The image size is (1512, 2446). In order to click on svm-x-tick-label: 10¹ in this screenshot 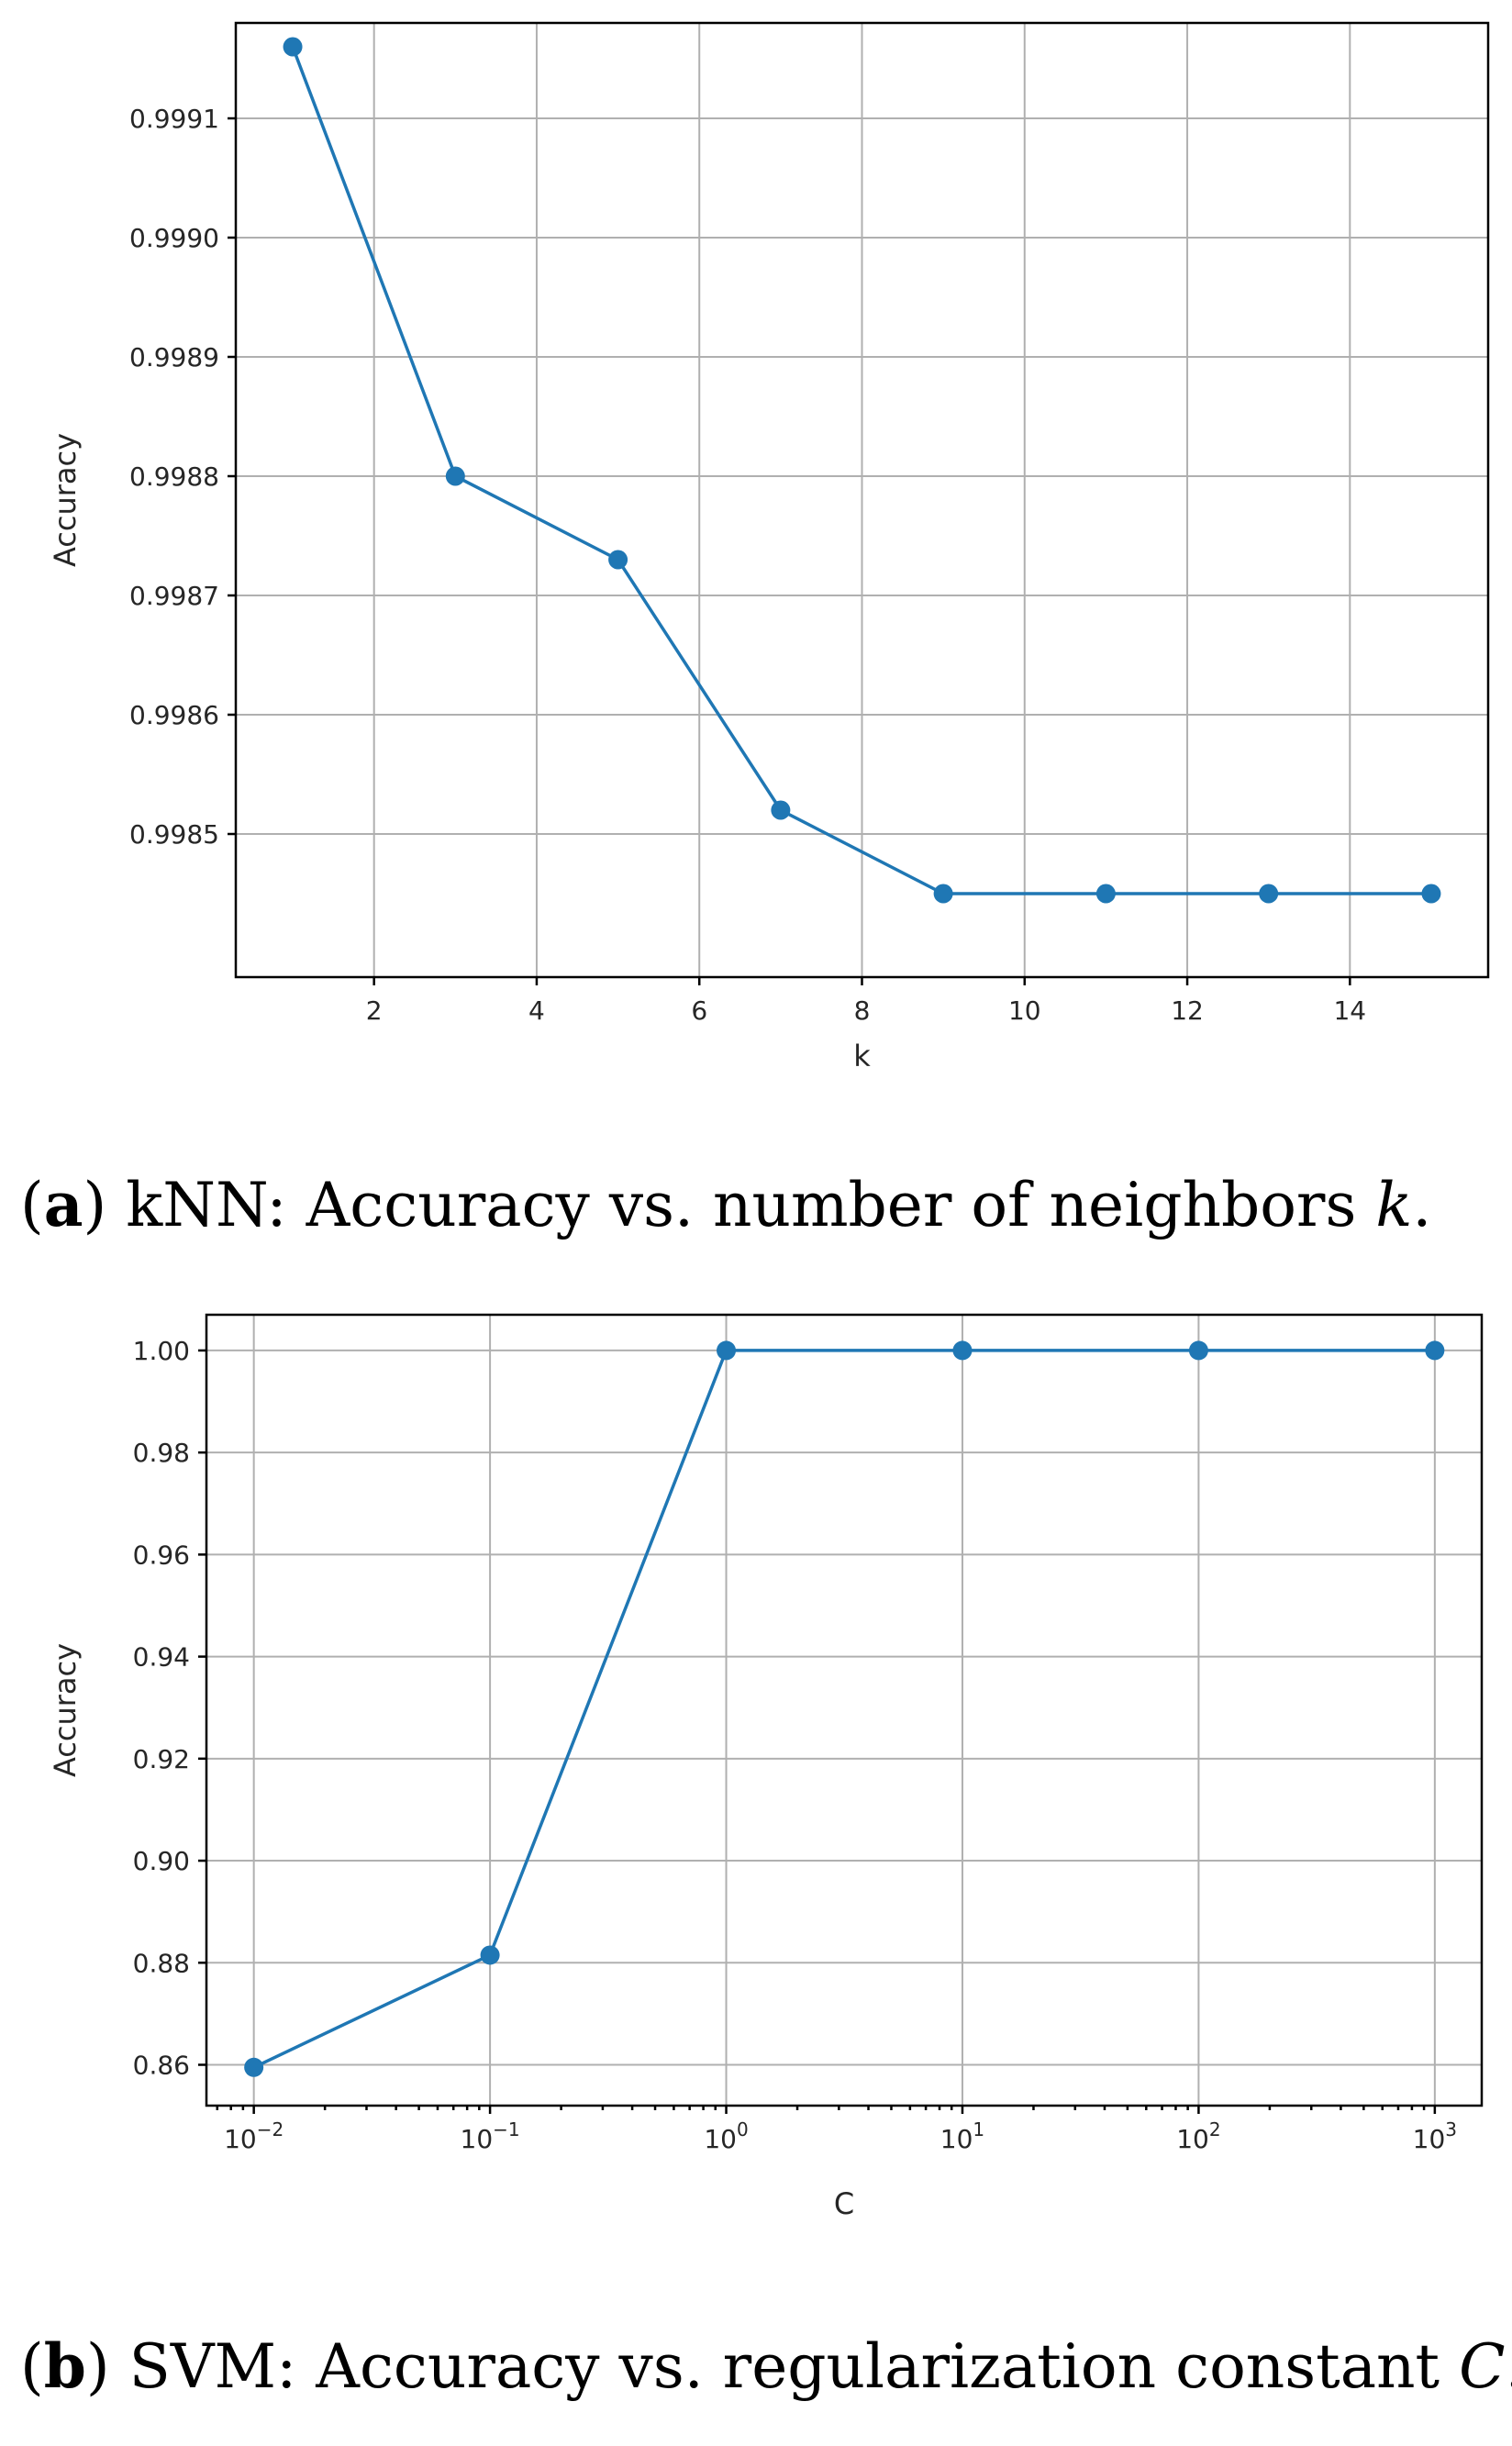, I will do `click(962, 2136)`.